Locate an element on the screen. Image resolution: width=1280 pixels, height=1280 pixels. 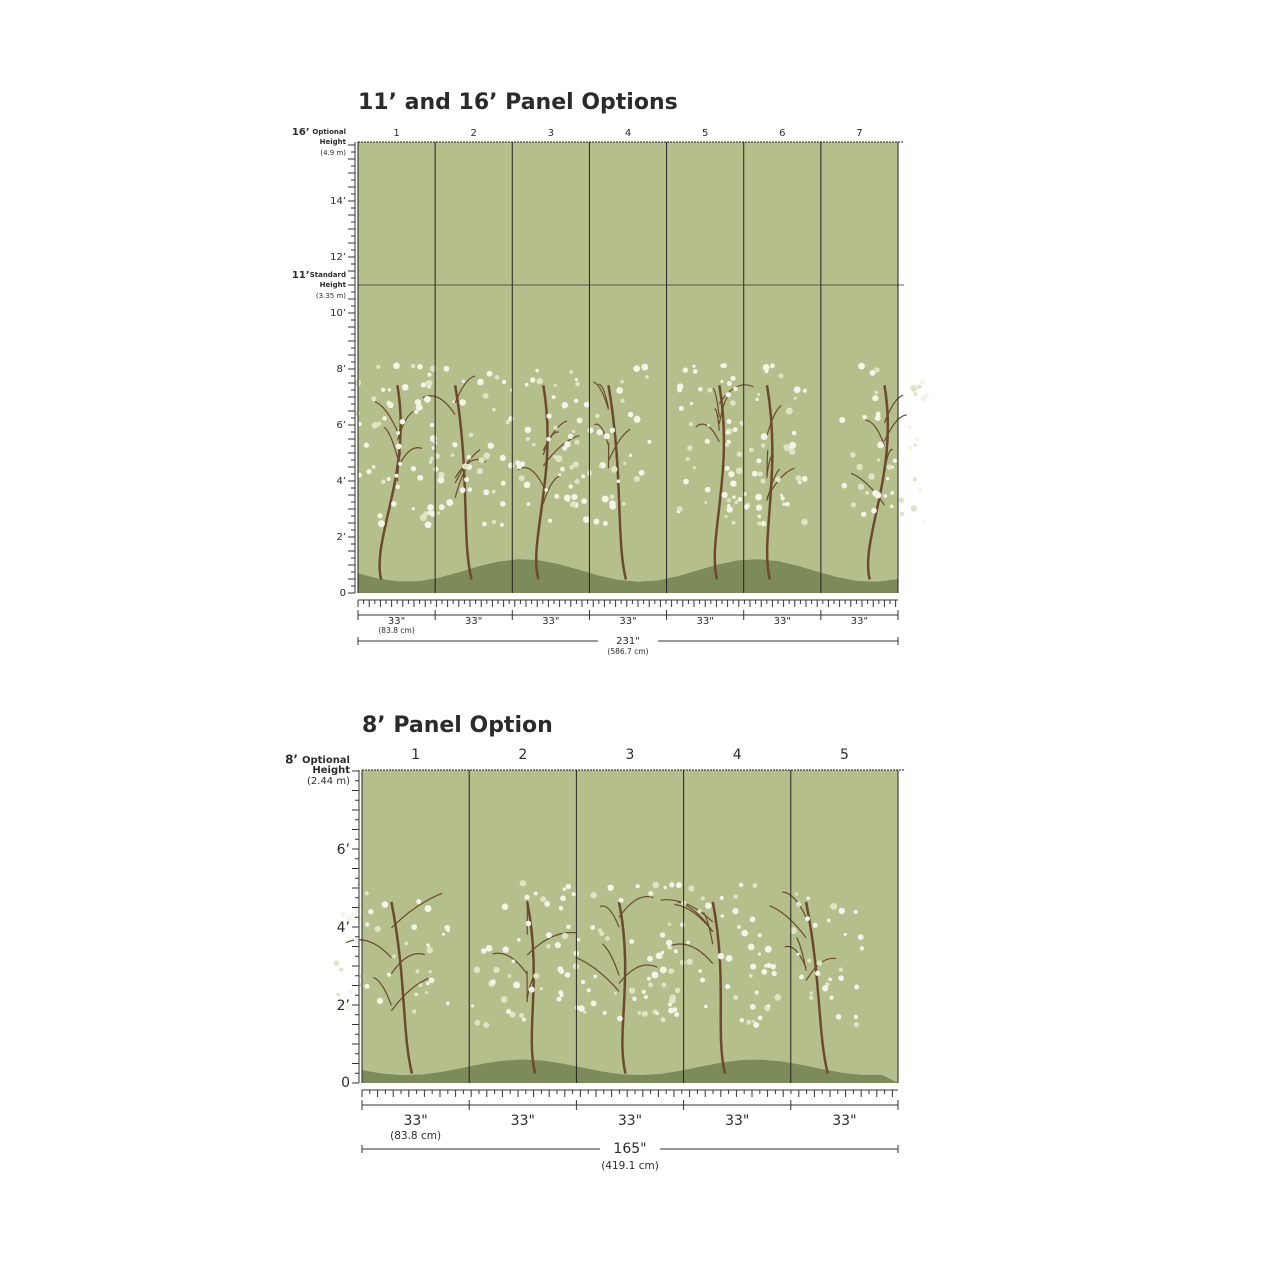
marker-note: Optional is located at coordinates (329, 132).